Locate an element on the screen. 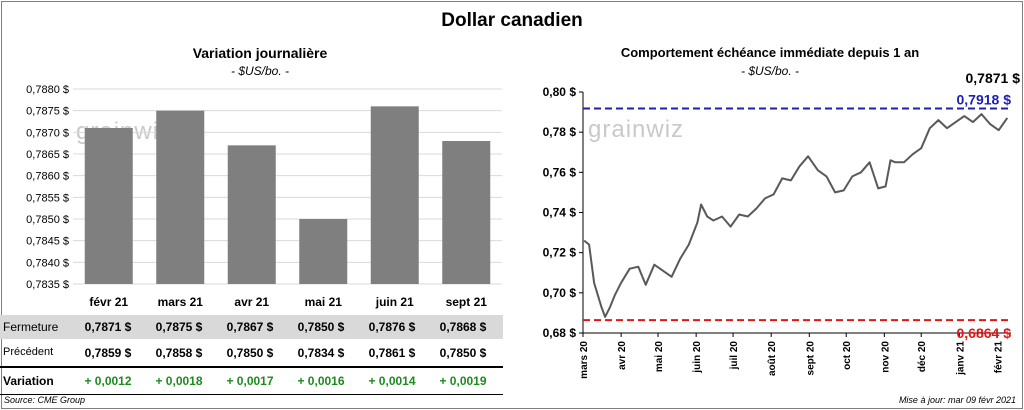 This screenshot has width=1024, height=410. table-cell: 0,7876 $ is located at coordinates (392, 327).